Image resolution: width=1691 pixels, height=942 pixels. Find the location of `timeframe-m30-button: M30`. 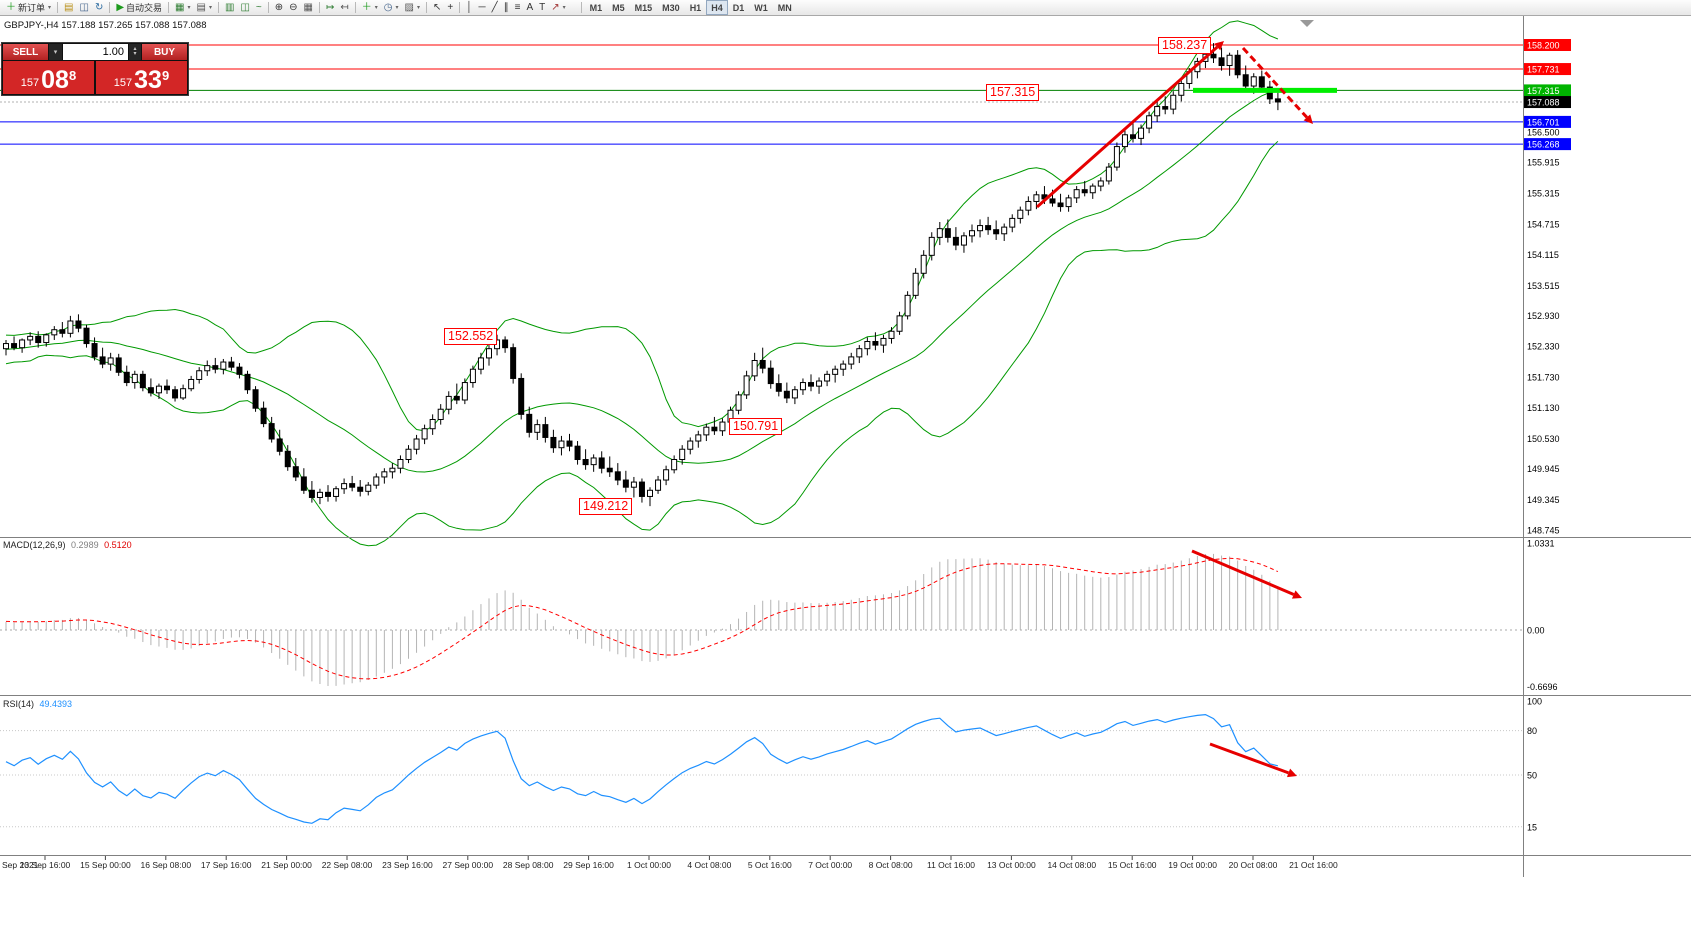

timeframe-m30-button: M30 is located at coordinates (671, 7).